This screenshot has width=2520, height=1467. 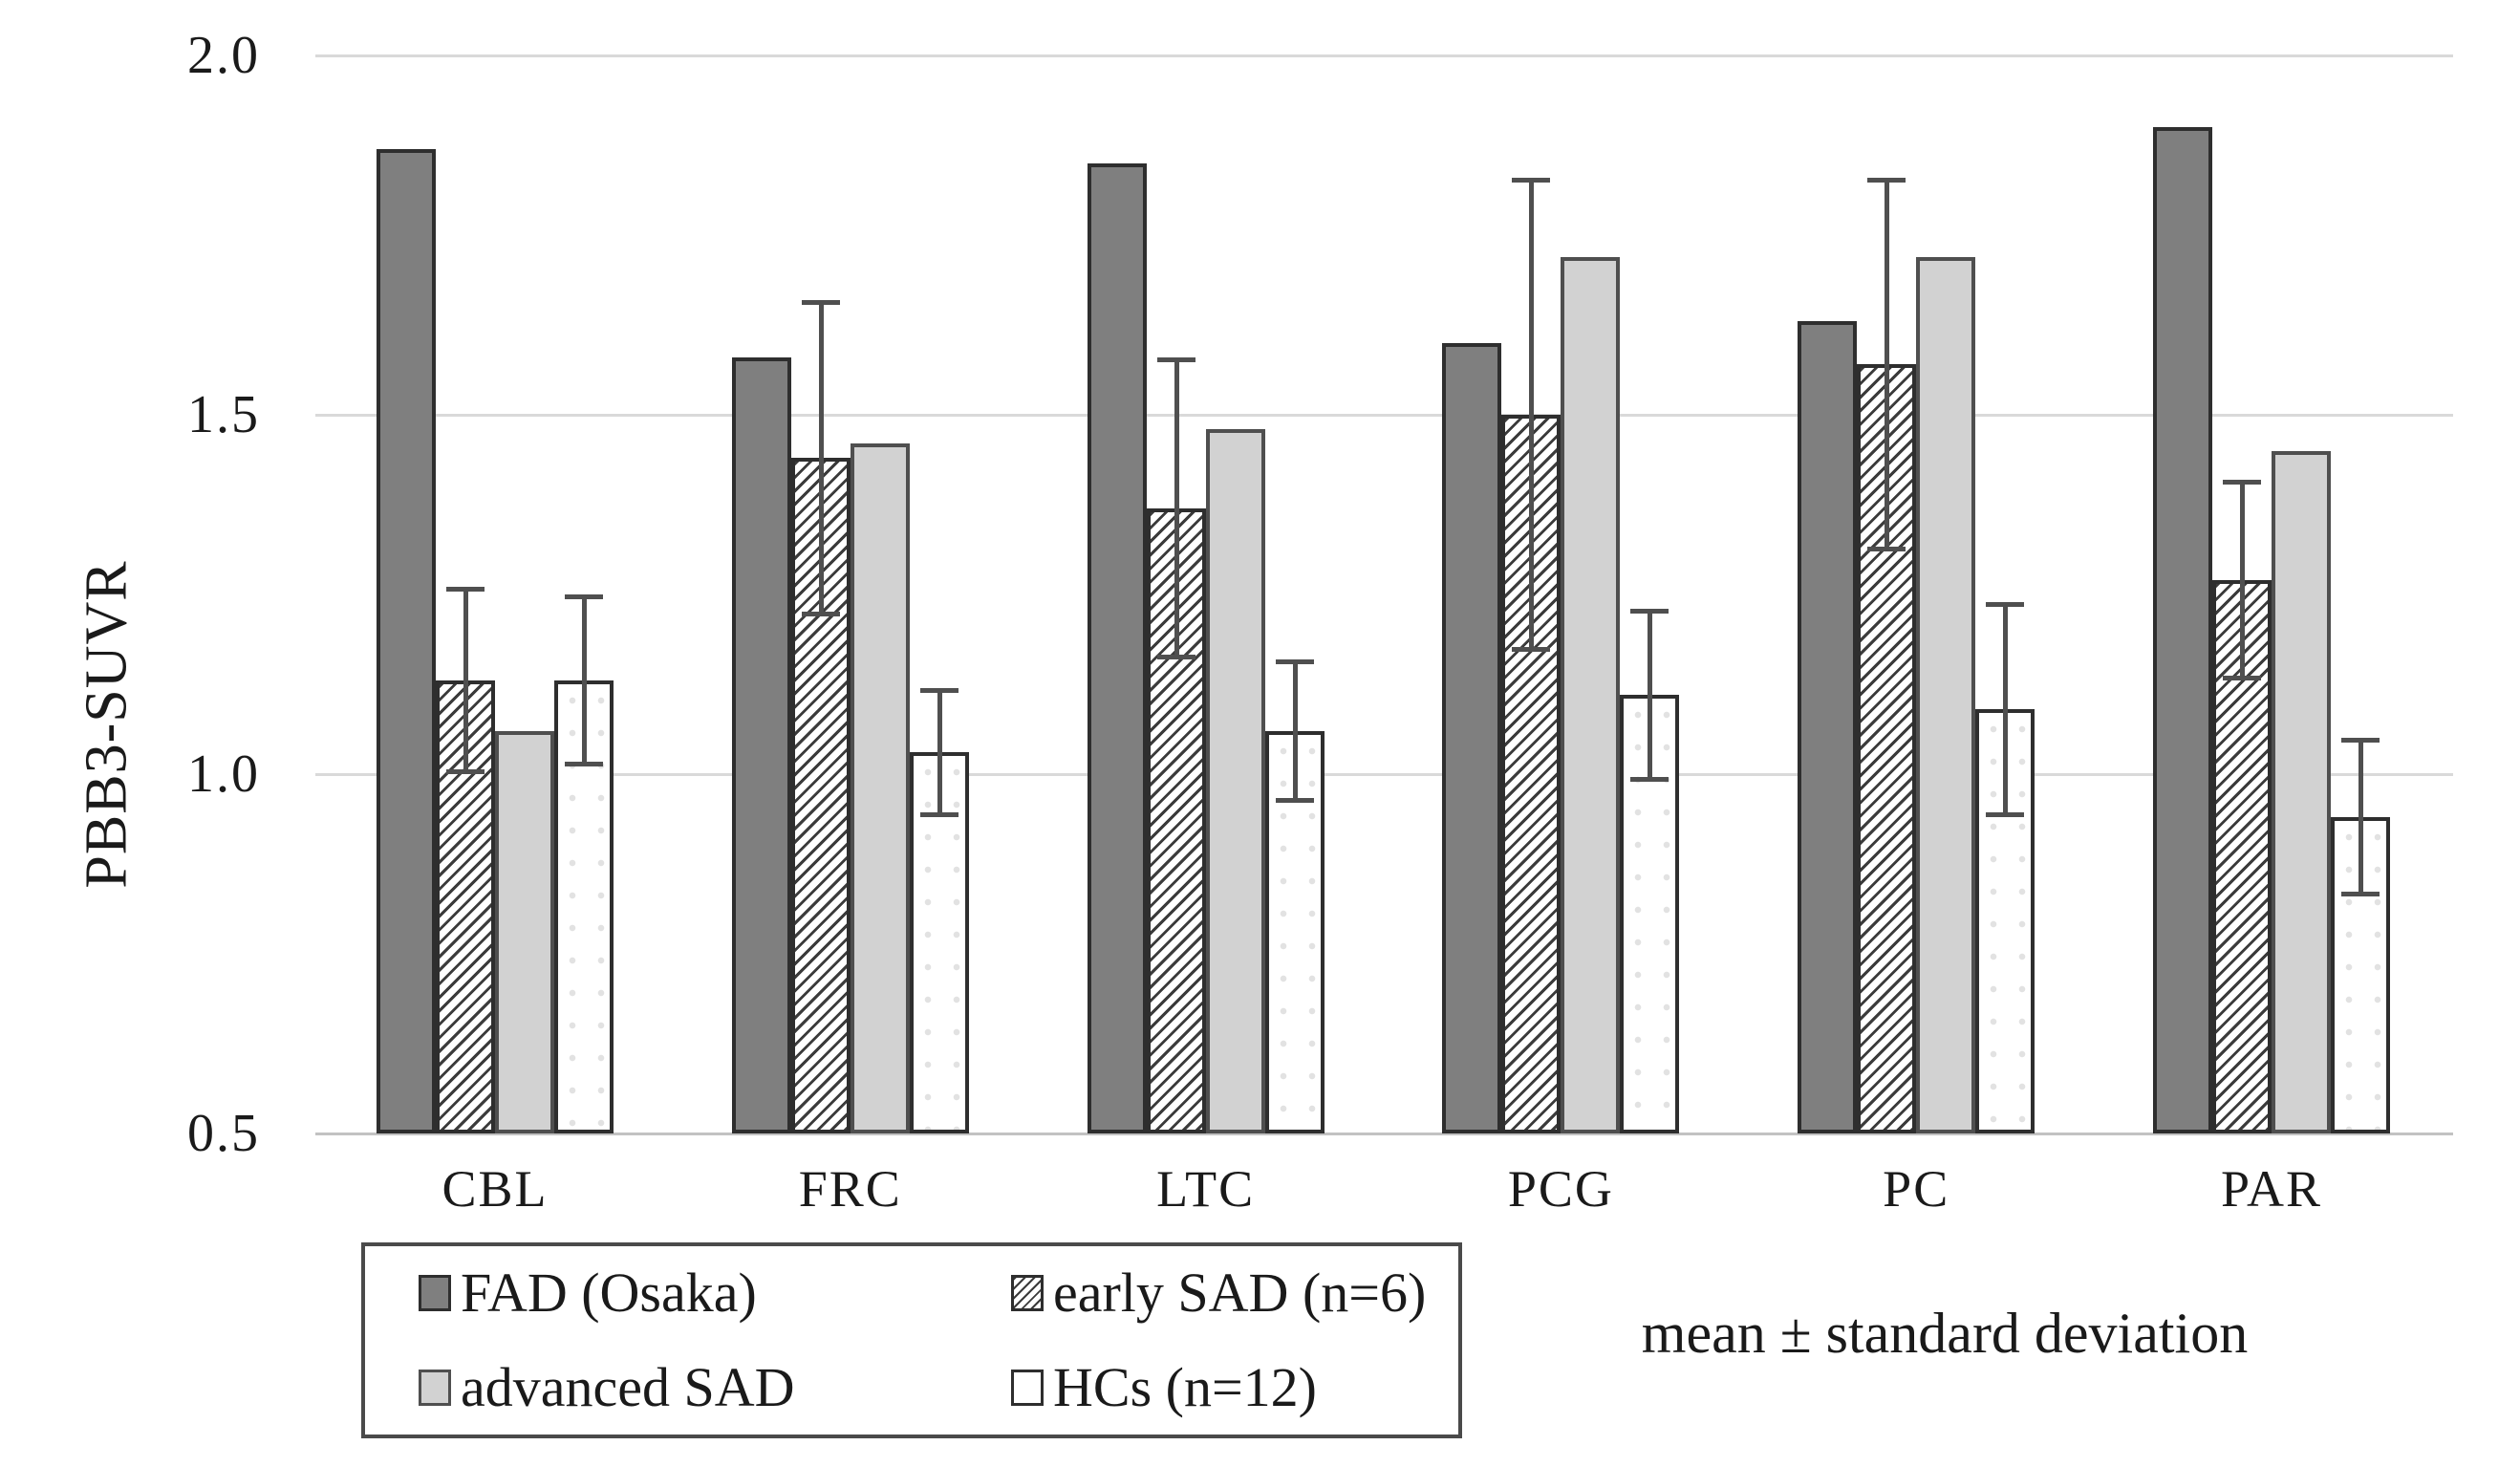 What do you see at coordinates (1117, 647) in the screenshot?
I see `bar-solid-dark-LTC` at bounding box center [1117, 647].